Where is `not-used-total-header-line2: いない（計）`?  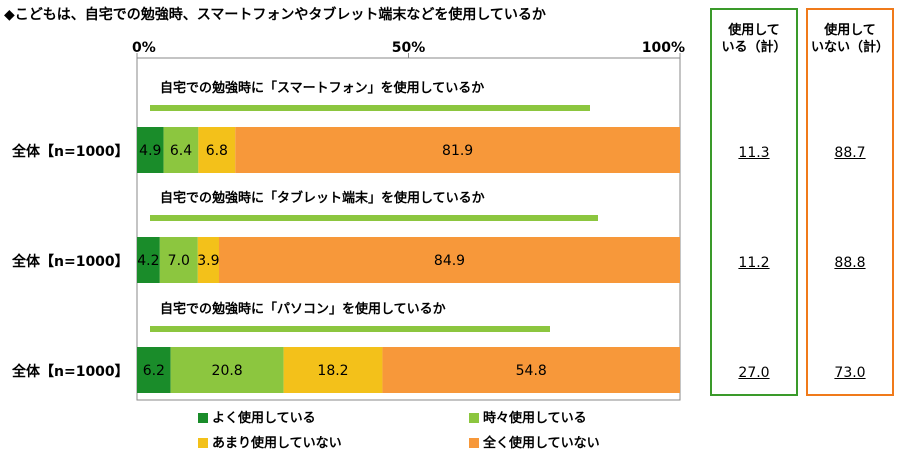
not-used-total-header-line2: いない（計） is located at coordinates (849, 47).